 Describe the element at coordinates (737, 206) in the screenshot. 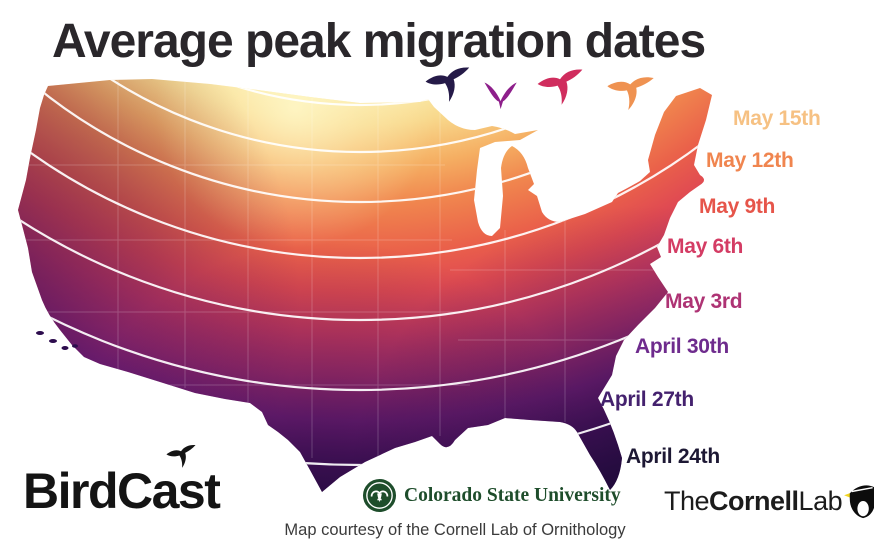

I see `date-label-2: May 9th` at that location.